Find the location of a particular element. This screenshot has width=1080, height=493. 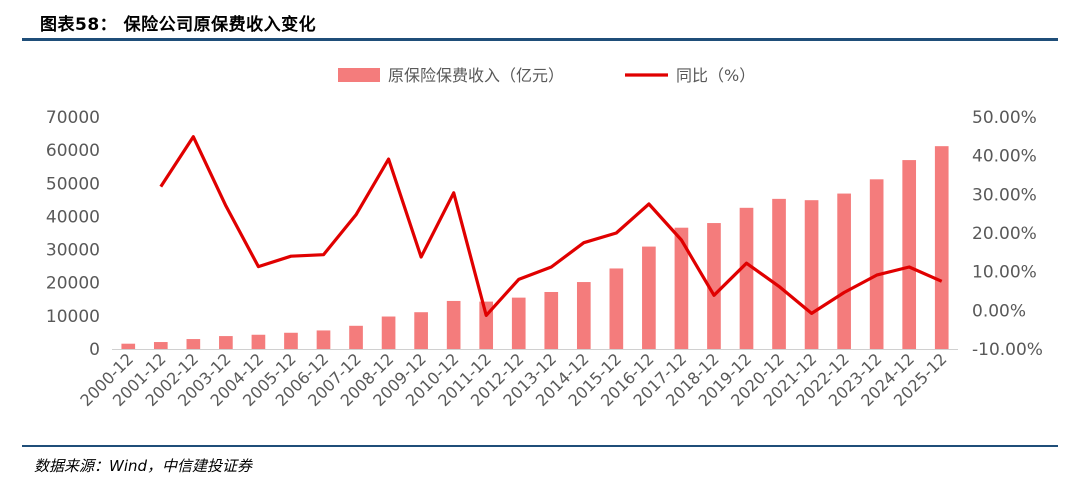

y-right-tick: 0.00% is located at coordinates (999, 311).